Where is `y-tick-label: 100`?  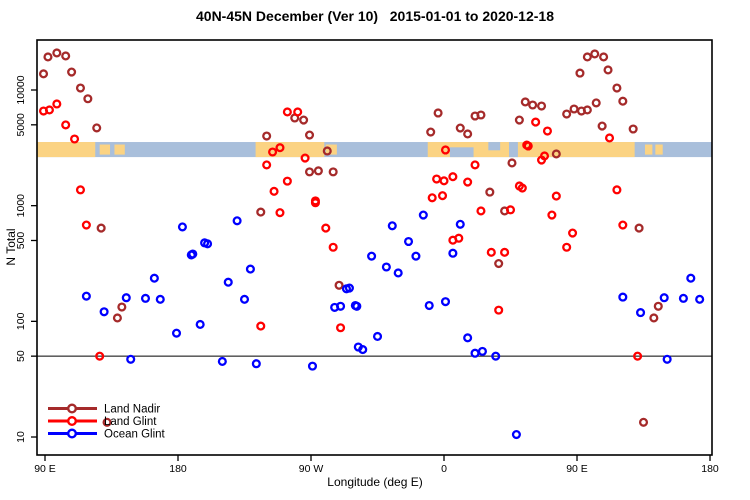
y-tick-label: 100 is located at coordinates (21, 321).